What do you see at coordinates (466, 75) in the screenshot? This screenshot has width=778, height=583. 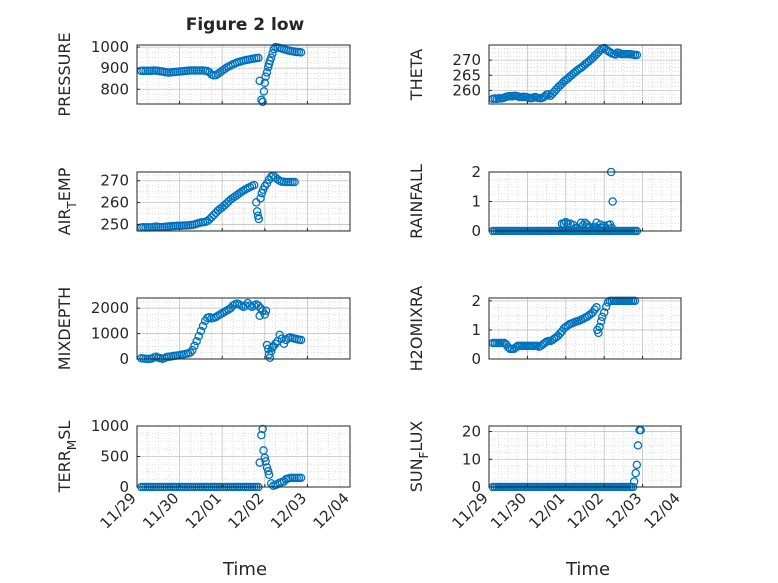 I see `y-tick-label: 265` at bounding box center [466, 75].